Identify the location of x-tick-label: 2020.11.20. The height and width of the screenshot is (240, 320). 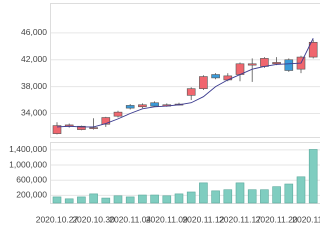
(277, 219).